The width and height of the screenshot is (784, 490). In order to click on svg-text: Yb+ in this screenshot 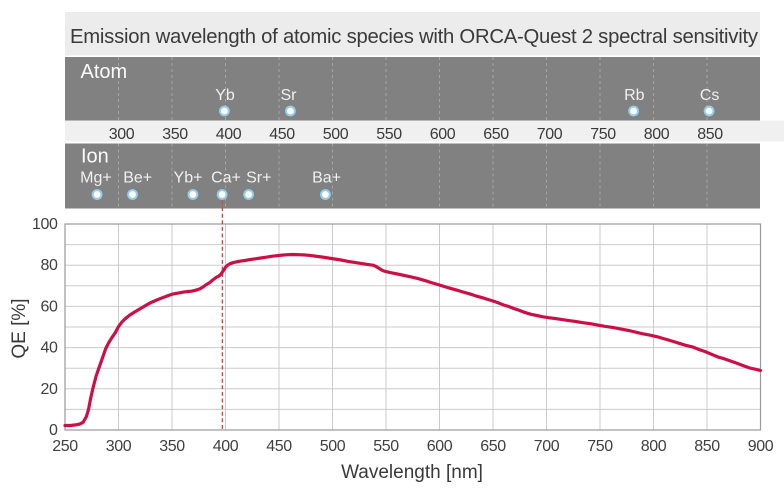, I will do `click(188, 178)`.